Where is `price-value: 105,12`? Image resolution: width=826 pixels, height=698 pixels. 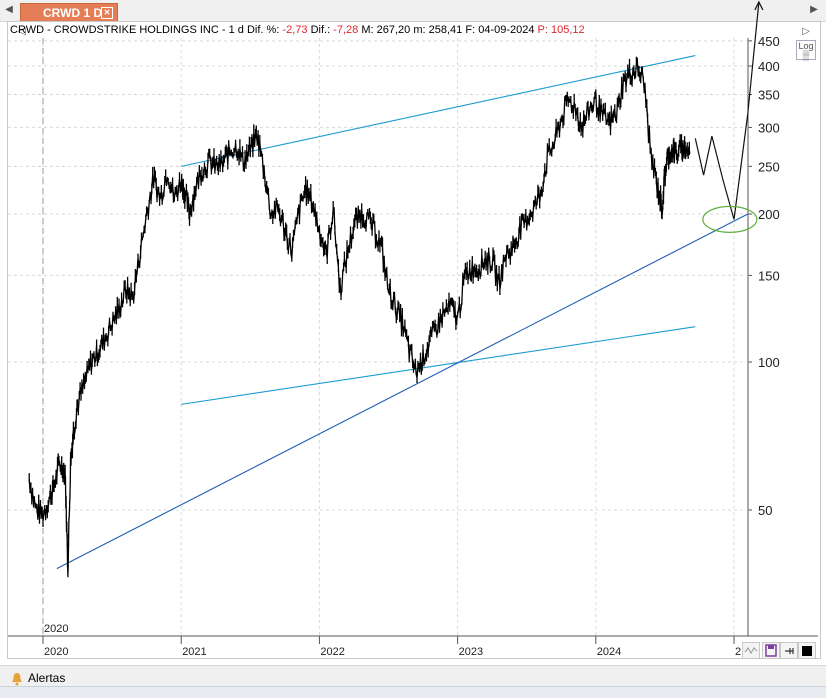
price-value: 105,12 is located at coordinates (568, 30).